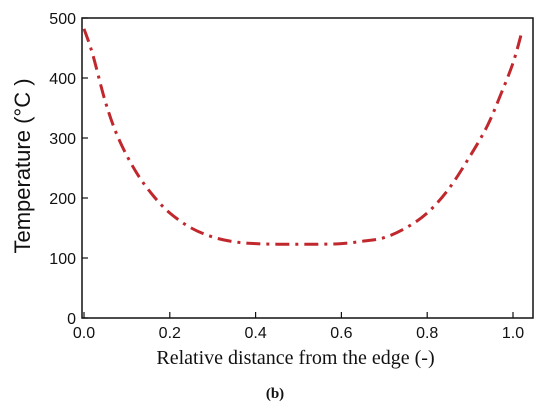 The width and height of the screenshot is (550, 406). I want to click on y-tick-label: 0, so click(71, 319).